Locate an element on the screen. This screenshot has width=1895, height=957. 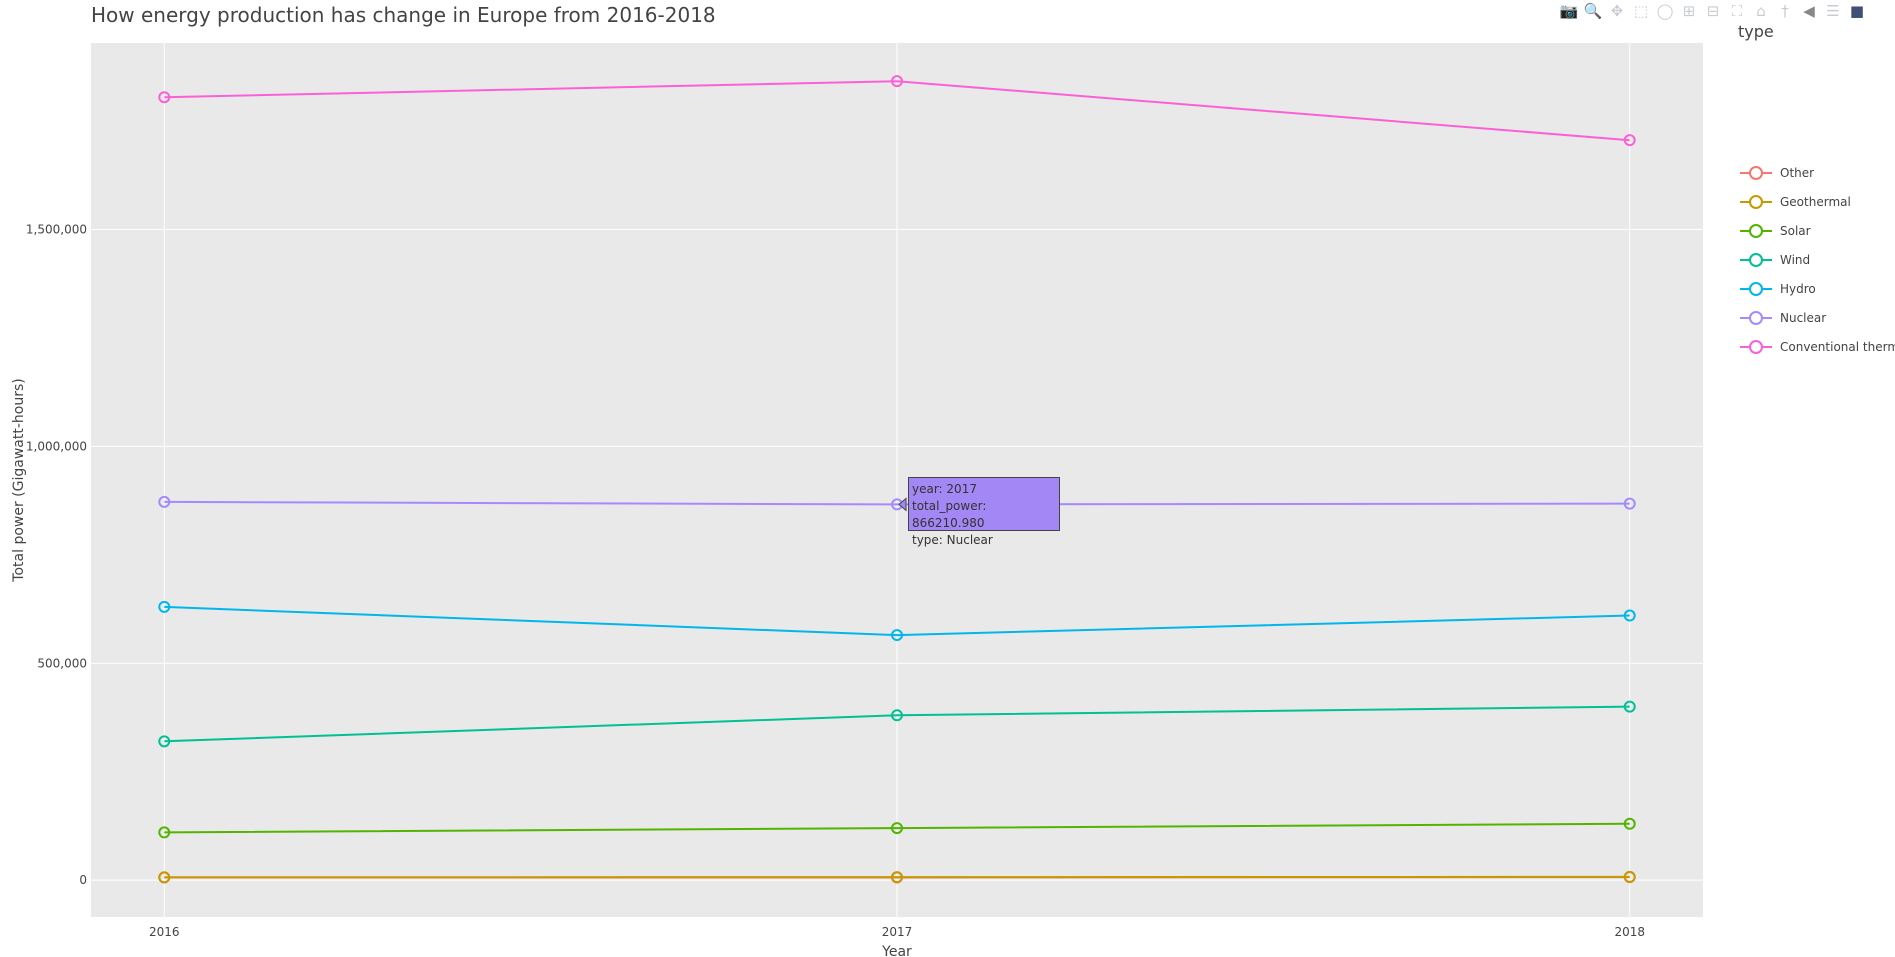
legend-label: Hydro is located at coordinates (1798, 288).